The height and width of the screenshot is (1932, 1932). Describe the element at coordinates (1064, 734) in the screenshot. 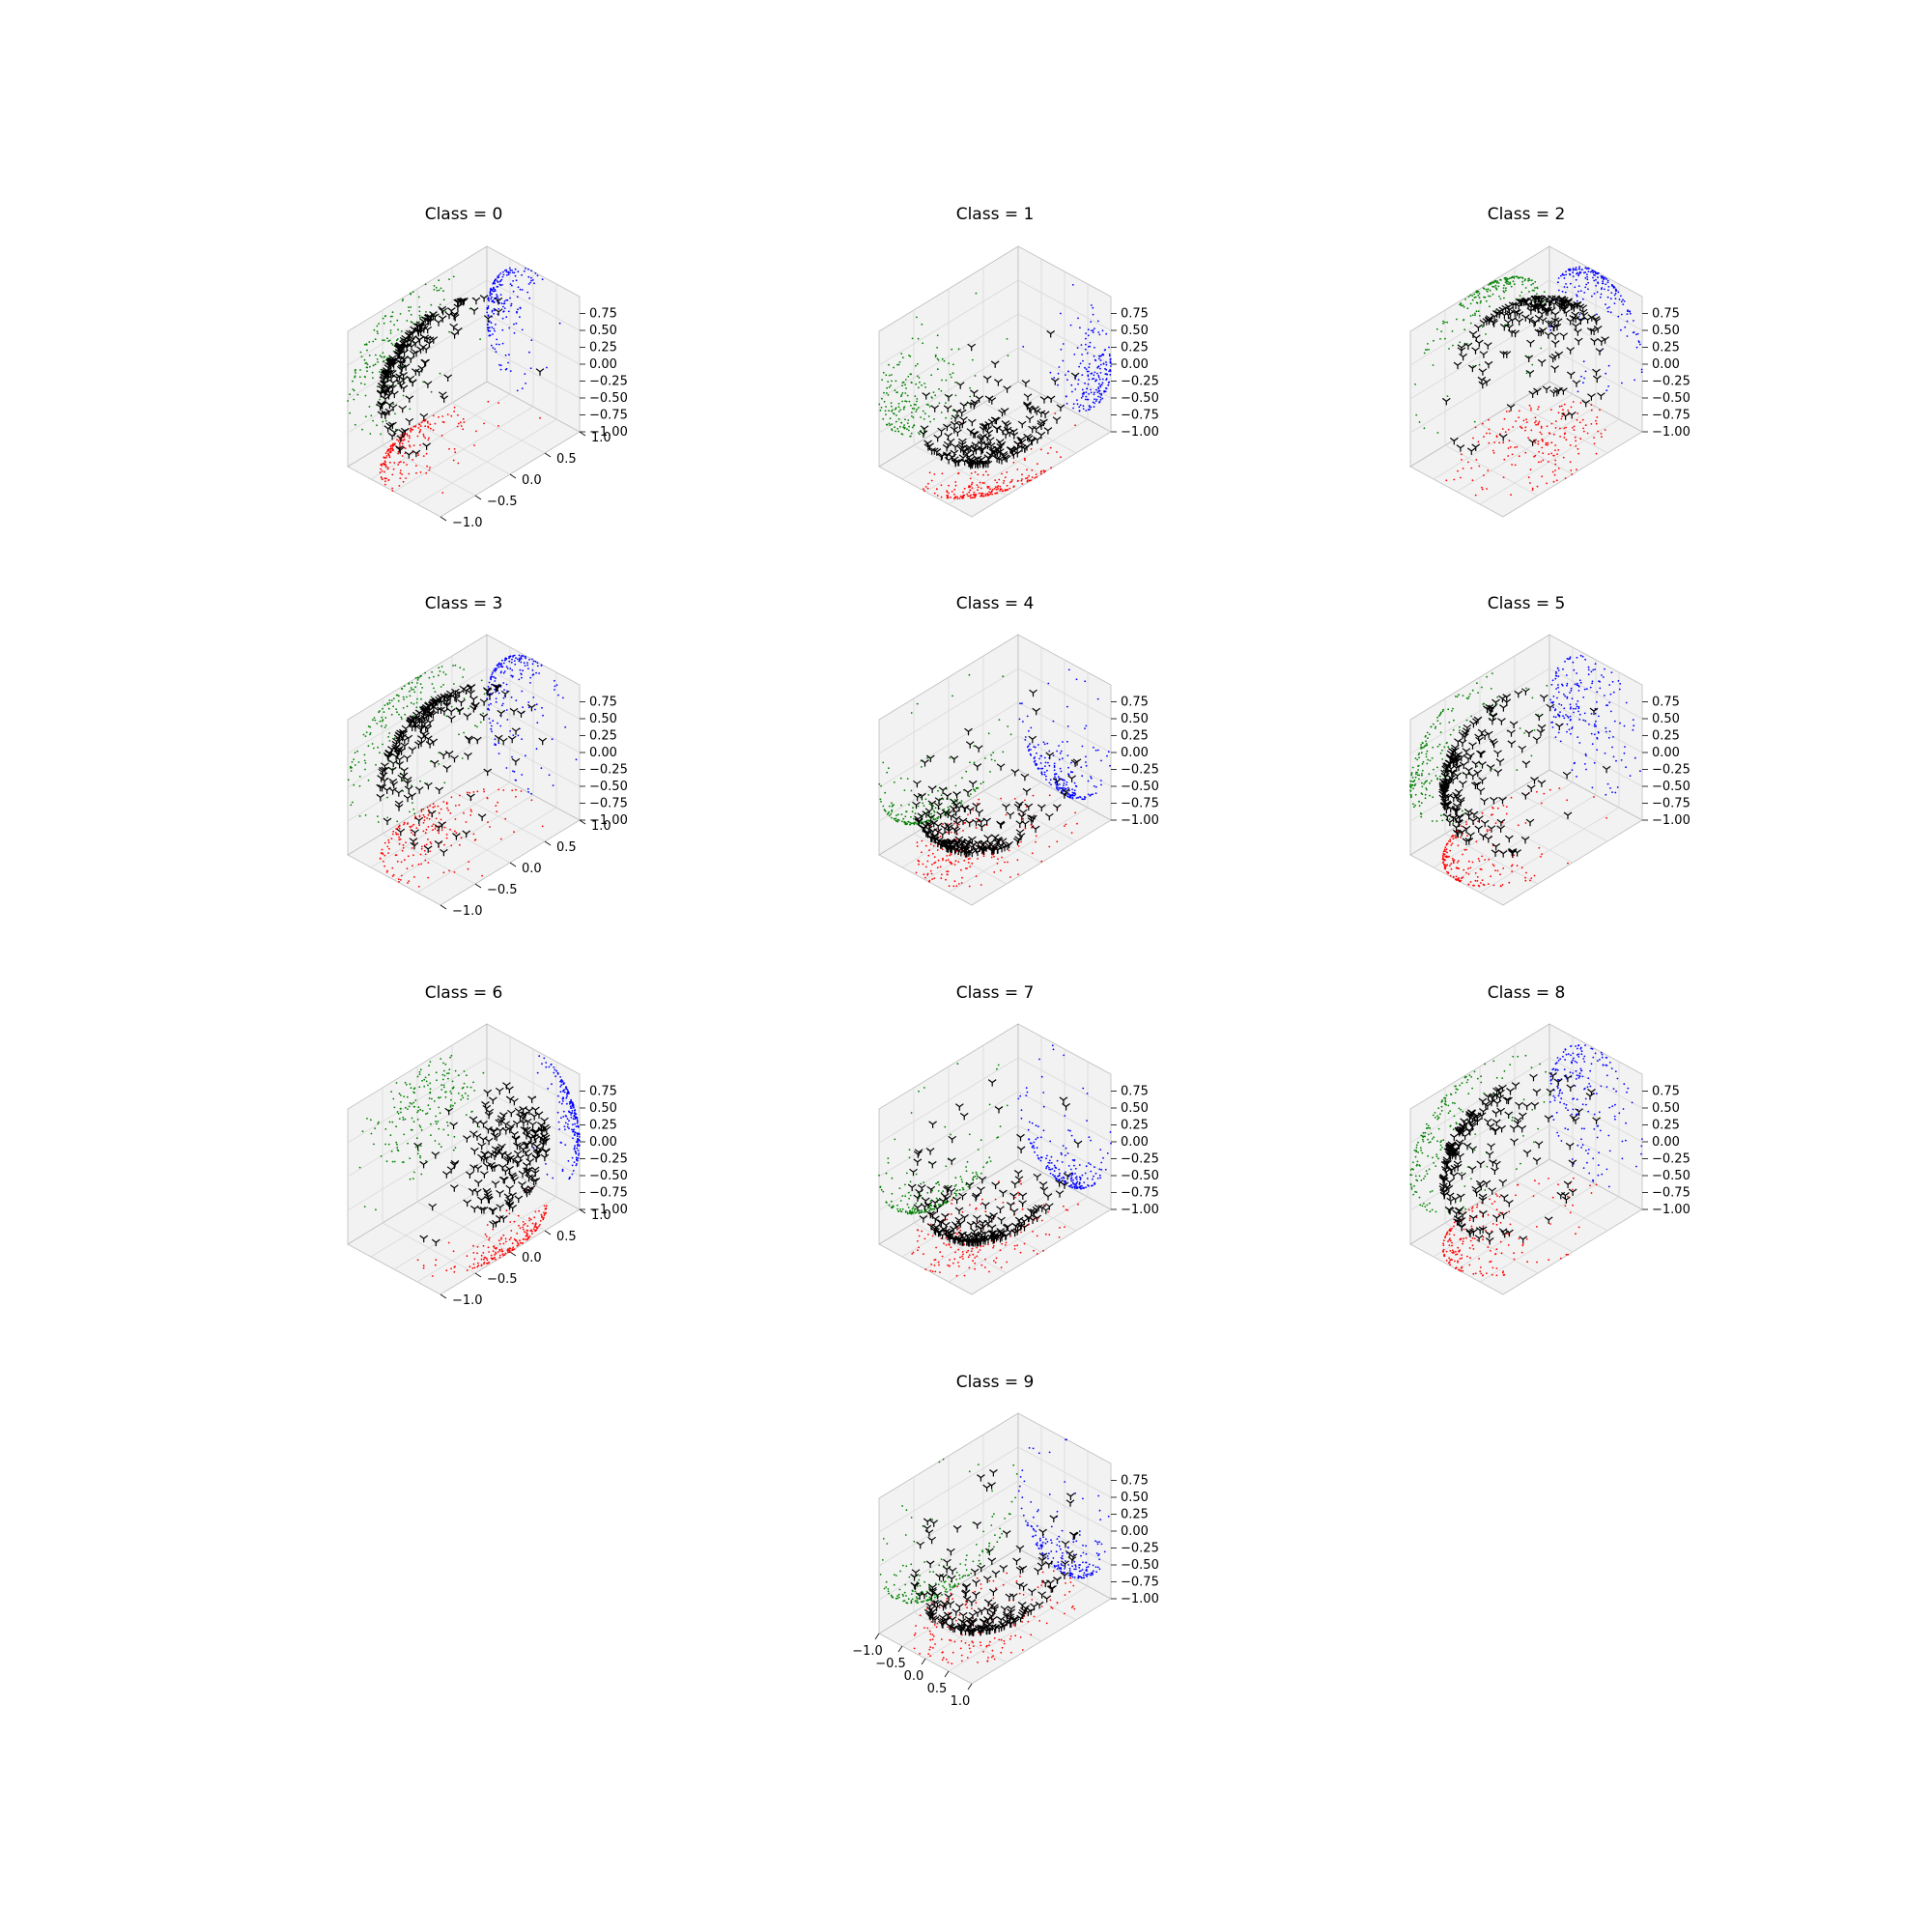

I see `z-projection` at that location.